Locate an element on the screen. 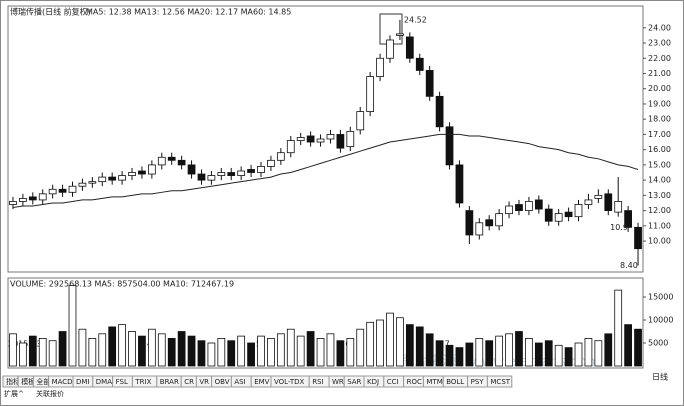 The image size is (684, 406). tab: MTM is located at coordinates (434, 382).